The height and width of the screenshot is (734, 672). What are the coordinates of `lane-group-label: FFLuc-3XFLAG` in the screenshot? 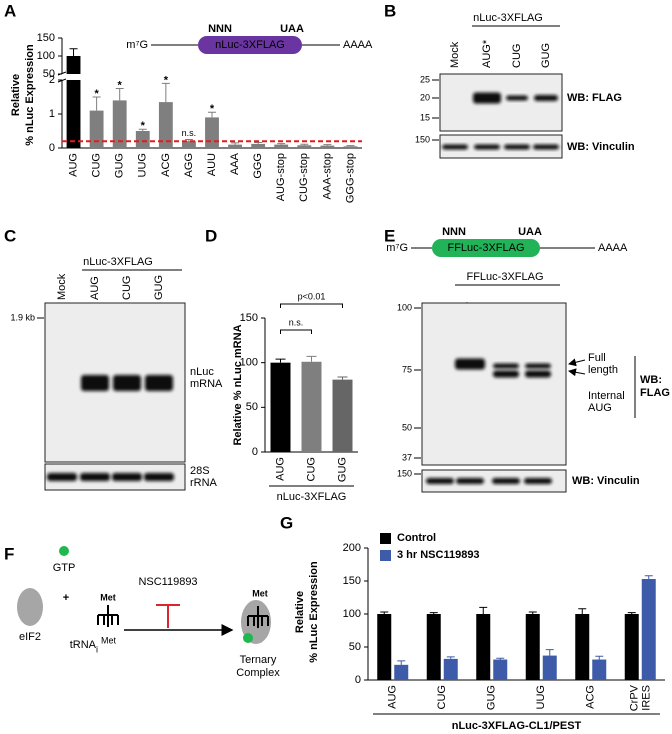 It's located at (504, 277).